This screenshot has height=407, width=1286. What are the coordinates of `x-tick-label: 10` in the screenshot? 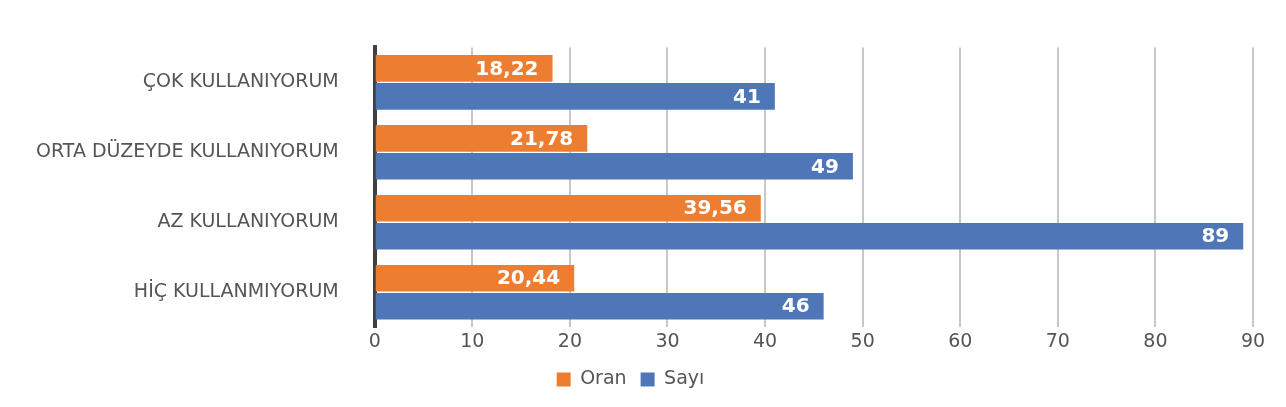 It's located at (472, 339).